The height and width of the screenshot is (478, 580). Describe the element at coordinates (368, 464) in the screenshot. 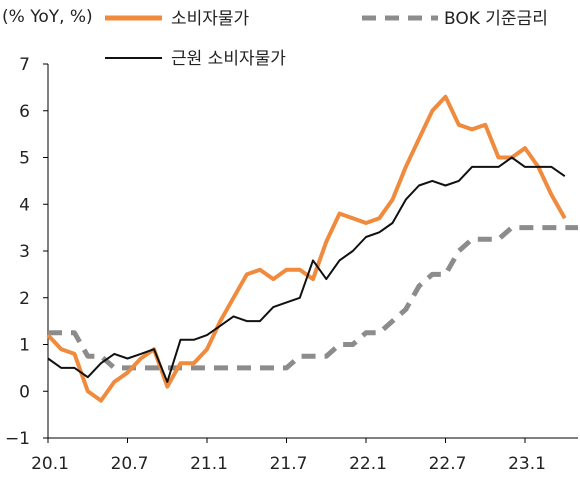

I see `x-tick-label: 22.1` at that location.